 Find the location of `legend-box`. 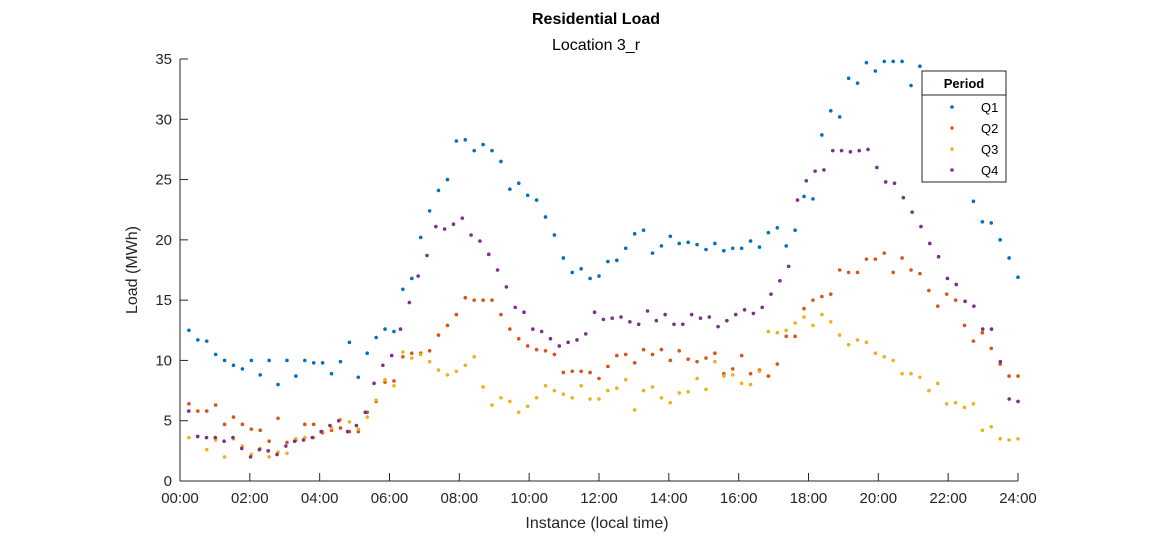

legend-box is located at coordinates (964, 126).